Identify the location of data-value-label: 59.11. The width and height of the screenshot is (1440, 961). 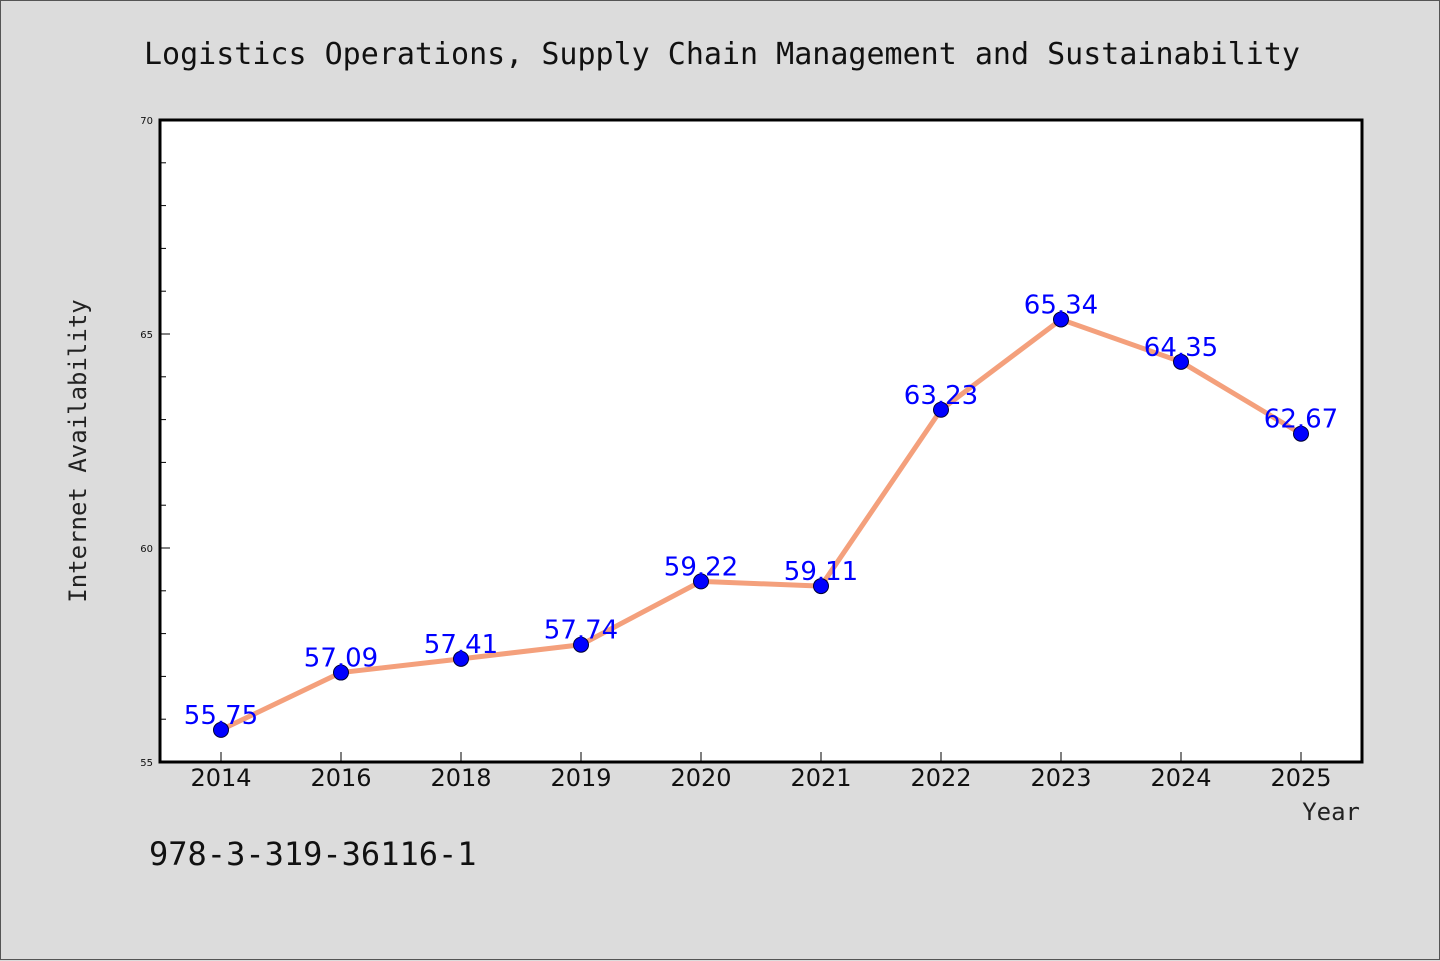
(821, 572).